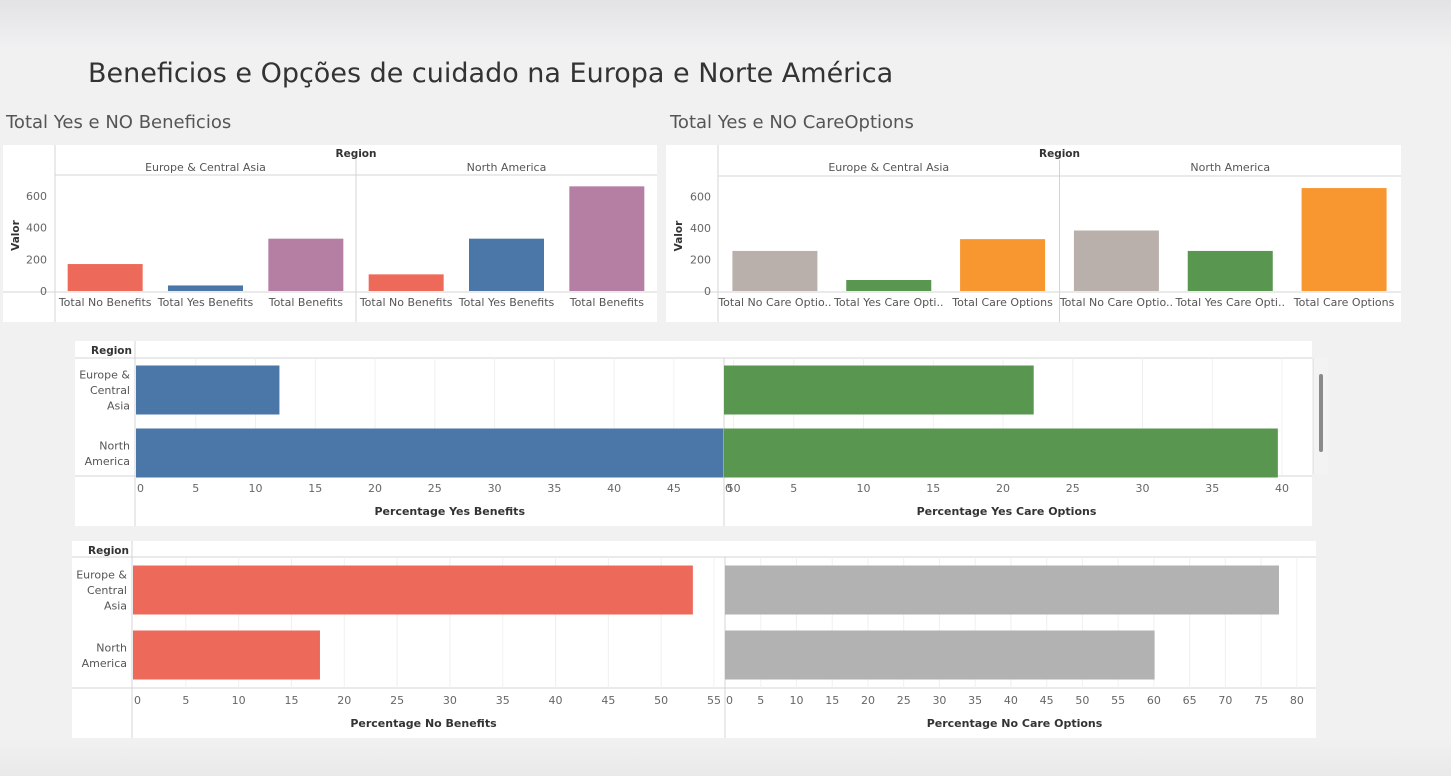 The width and height of the screenshot is (1451, 776). What do you see at coordinates (661, 700) in the screenshot?
I see `x-tick-label-percentage-no-benefits-50: 50` at bounding box center [661, 700].